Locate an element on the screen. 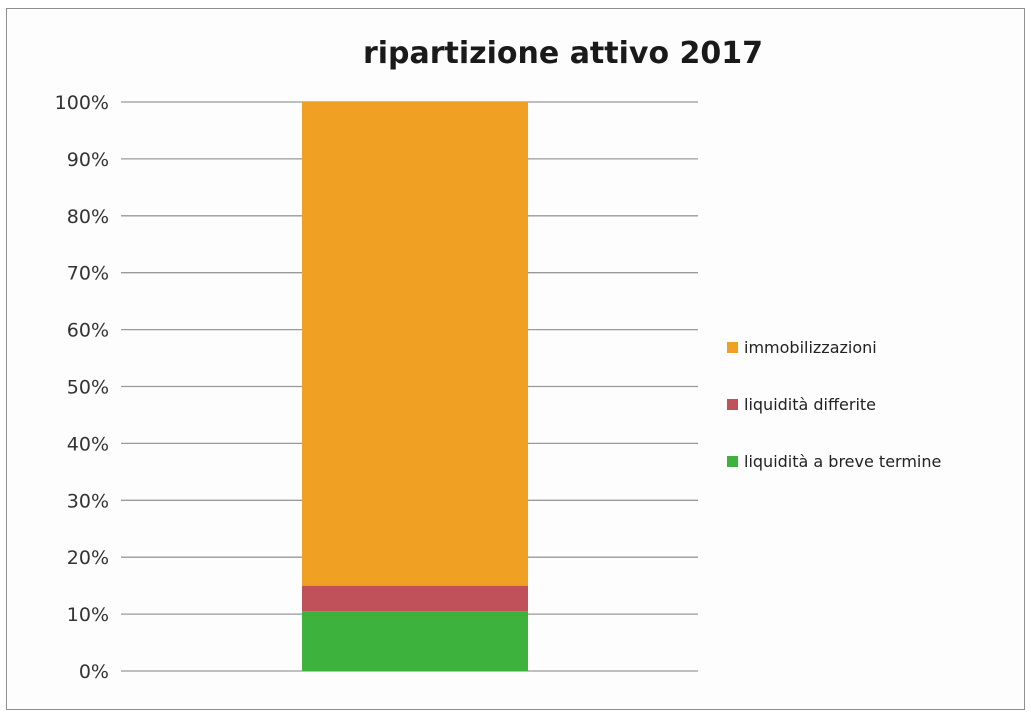  y-tick-label: 70% is located at coordinates (88, 274).